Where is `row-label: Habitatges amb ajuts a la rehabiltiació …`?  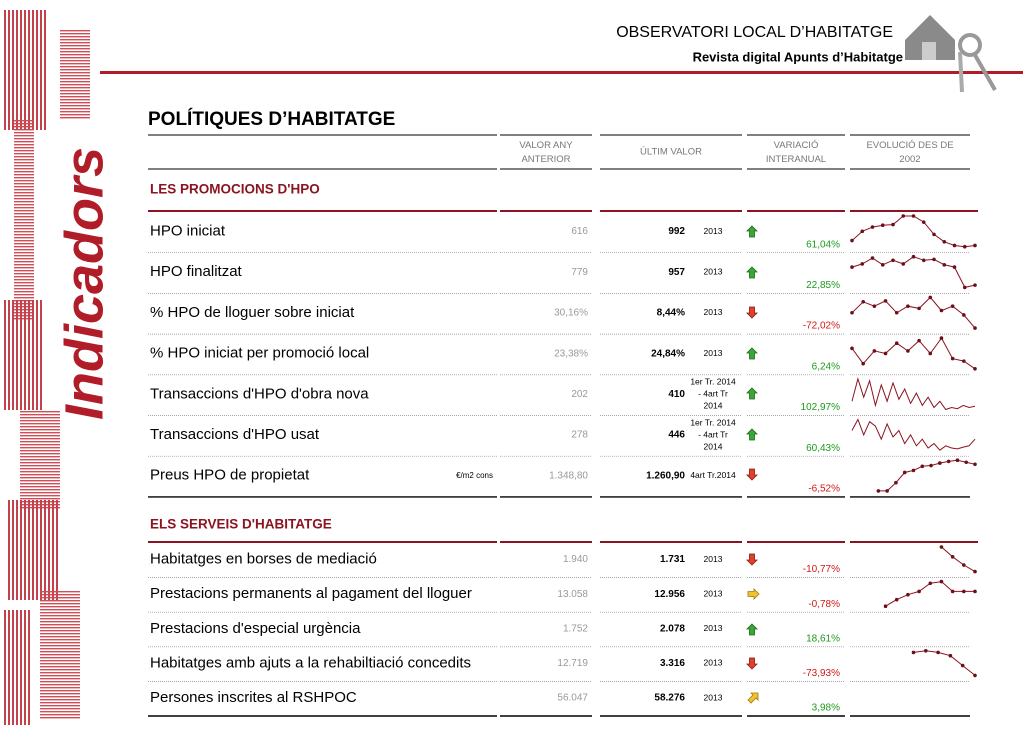 row-label: Habitatges amb ajuts a la rehabiltiació … is located at coordinates (310, 662).